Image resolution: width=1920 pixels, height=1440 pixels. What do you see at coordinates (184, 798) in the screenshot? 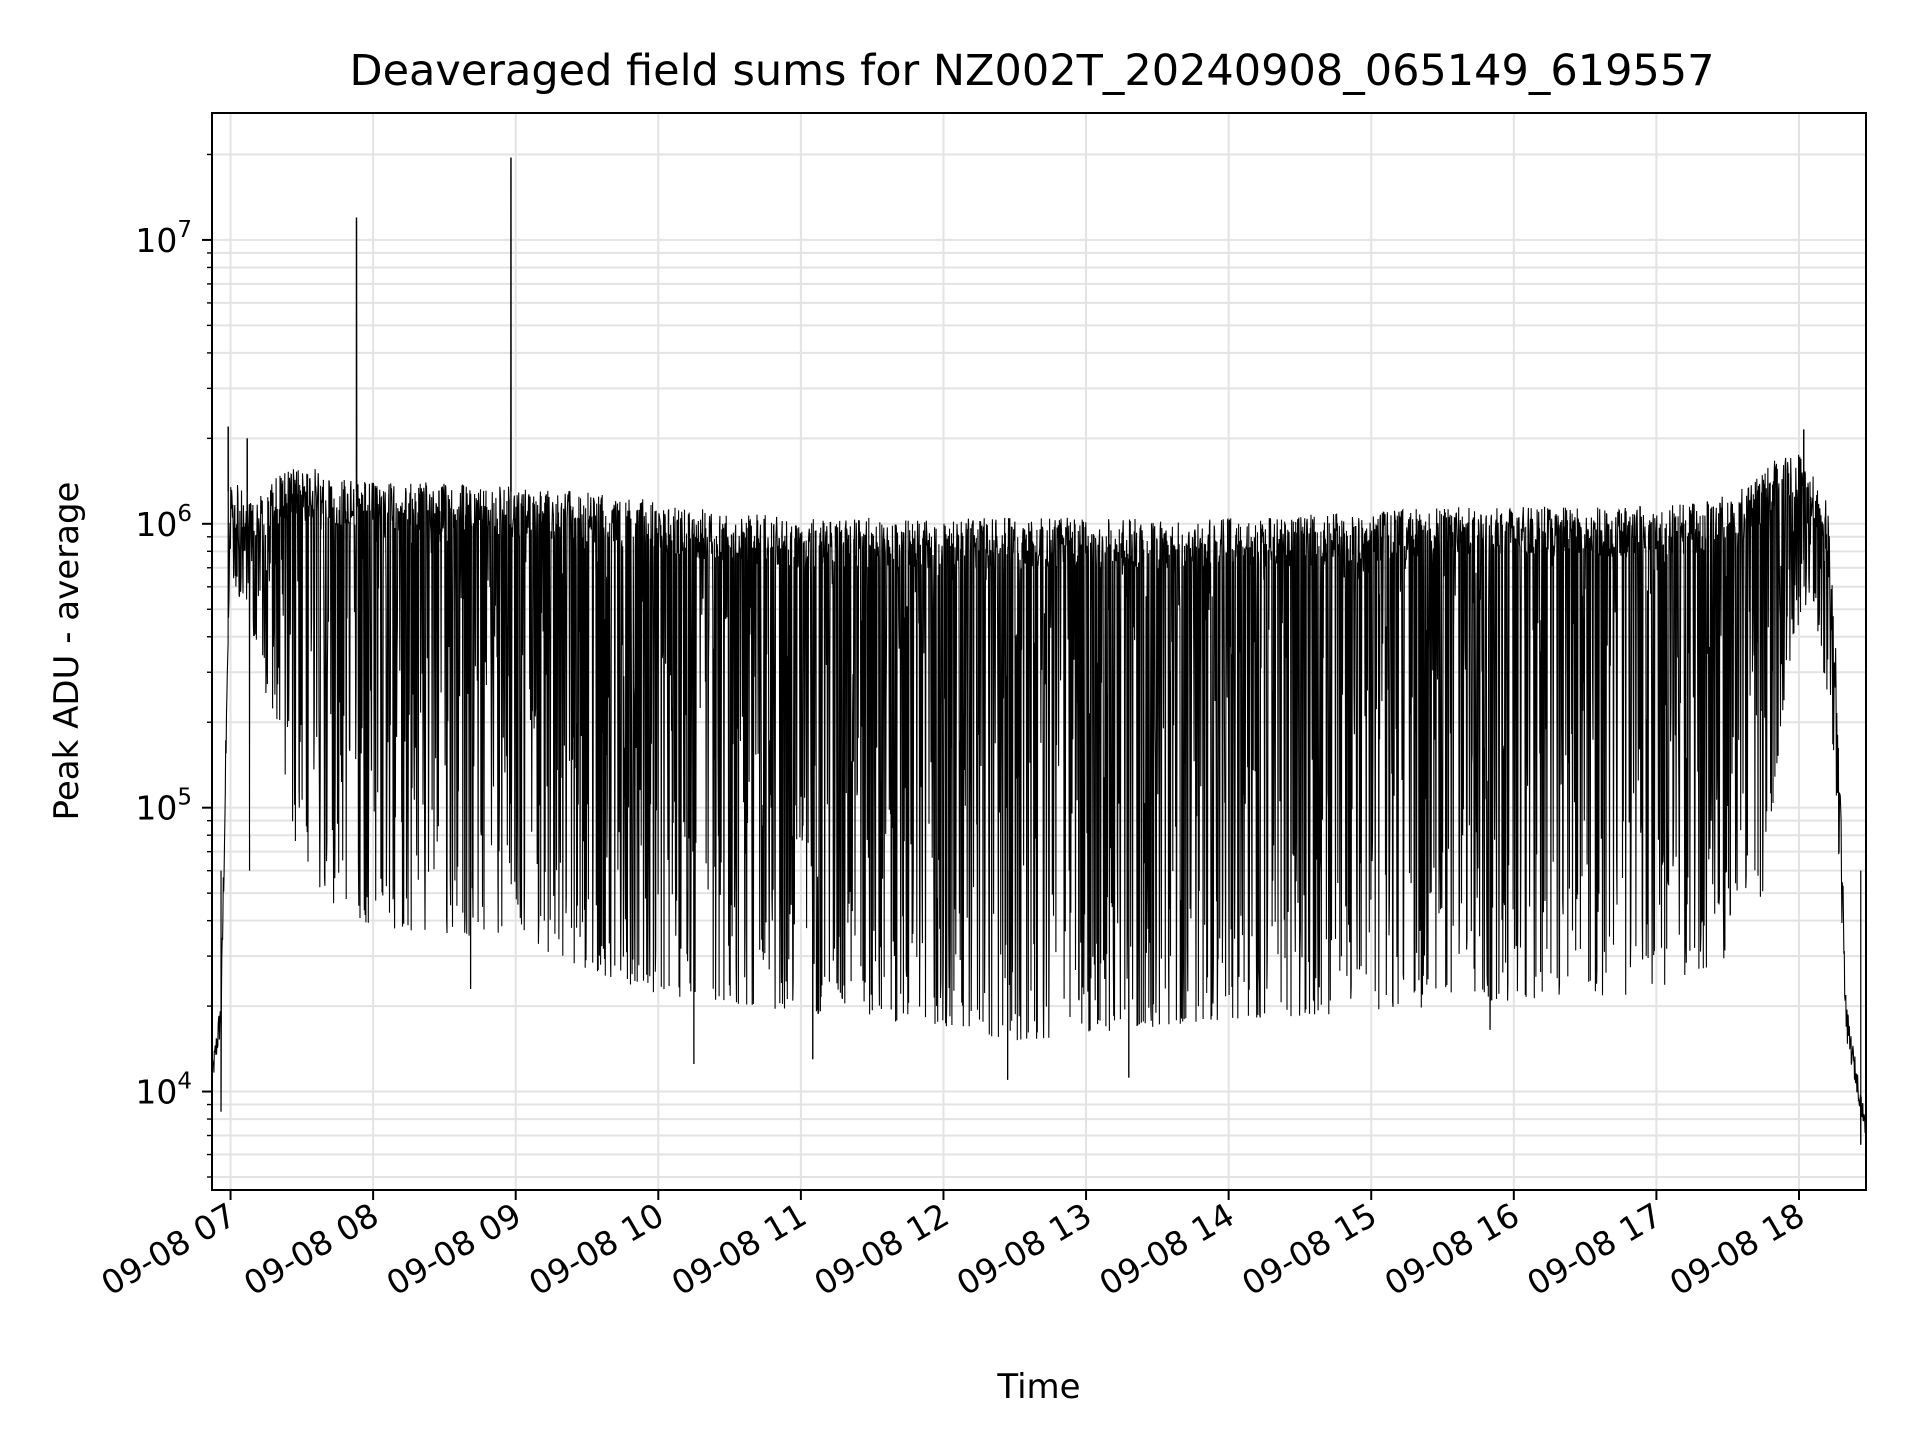
I see `y-tick-exponent: 5` at bounding box center [184, 798].